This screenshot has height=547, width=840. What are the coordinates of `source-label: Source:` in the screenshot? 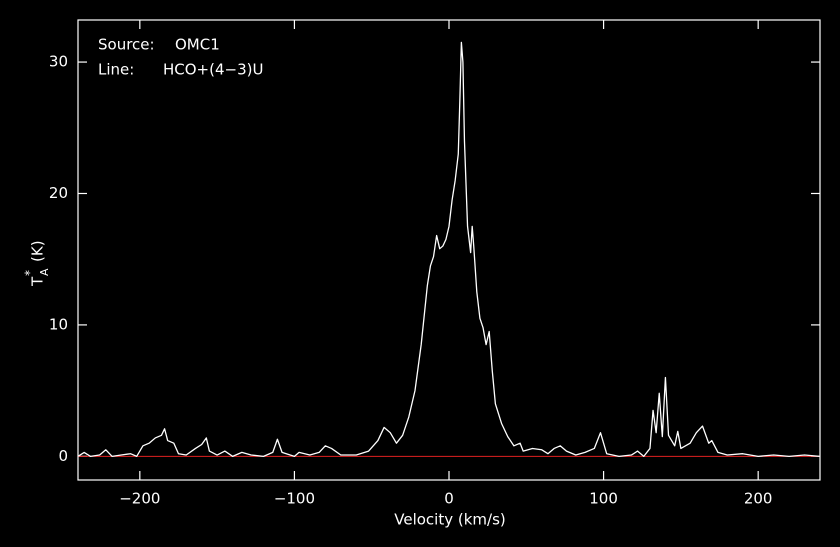 It's located at (126, 45).